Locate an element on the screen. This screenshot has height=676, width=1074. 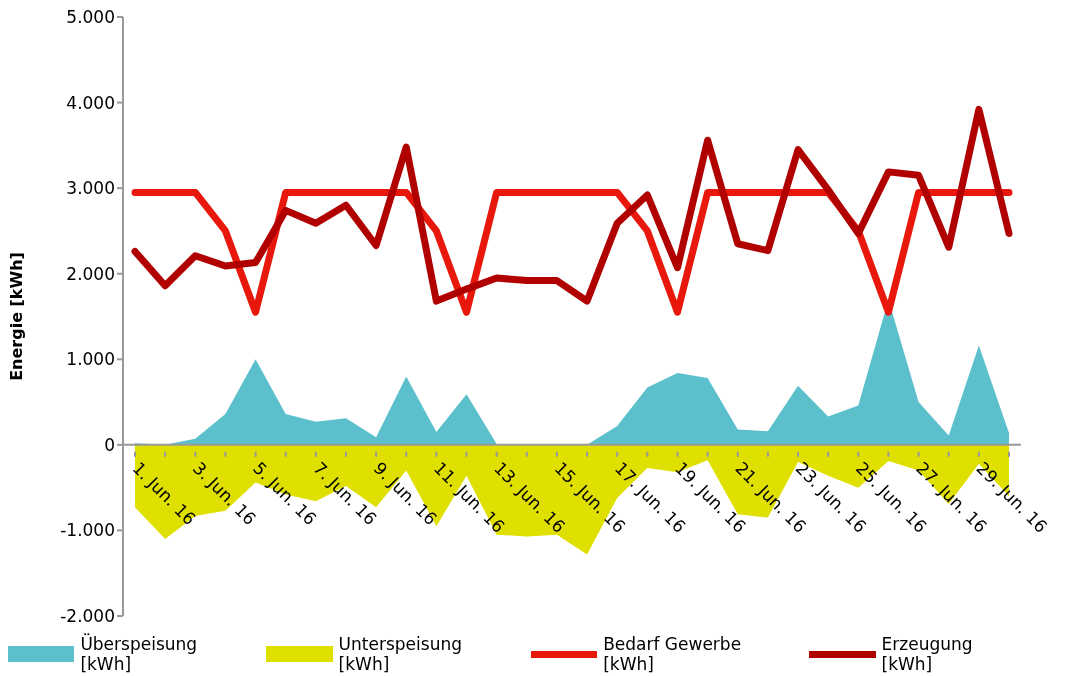
y-axis-title: Energie [kWh] is located at coordinates (16, 316).